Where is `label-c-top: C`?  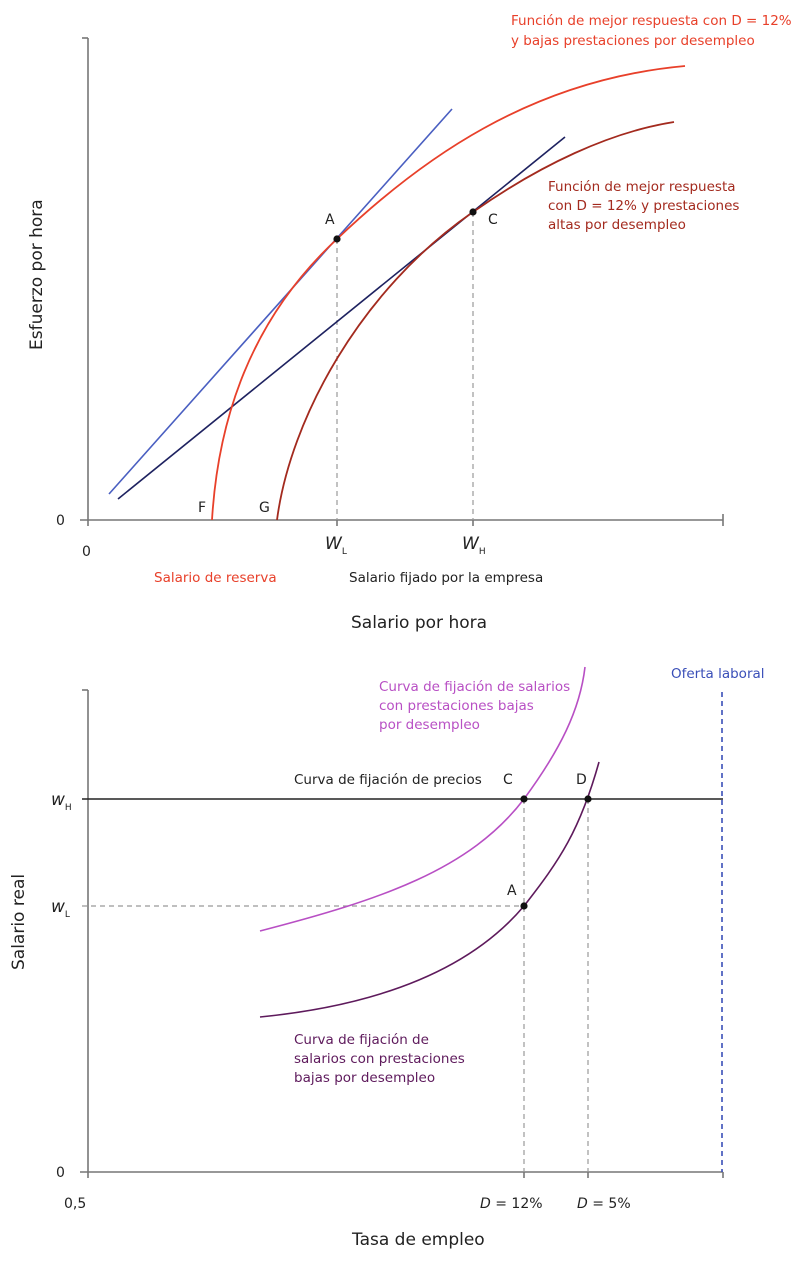
label-c-top: C is located at coordinates (493, 220).